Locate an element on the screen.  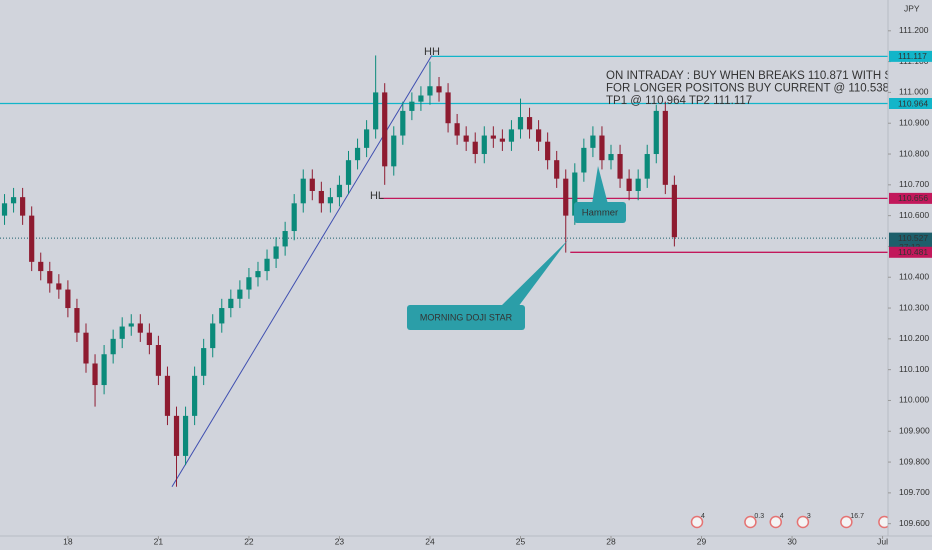
event-label: 3 is located at coordinates (809, 516).